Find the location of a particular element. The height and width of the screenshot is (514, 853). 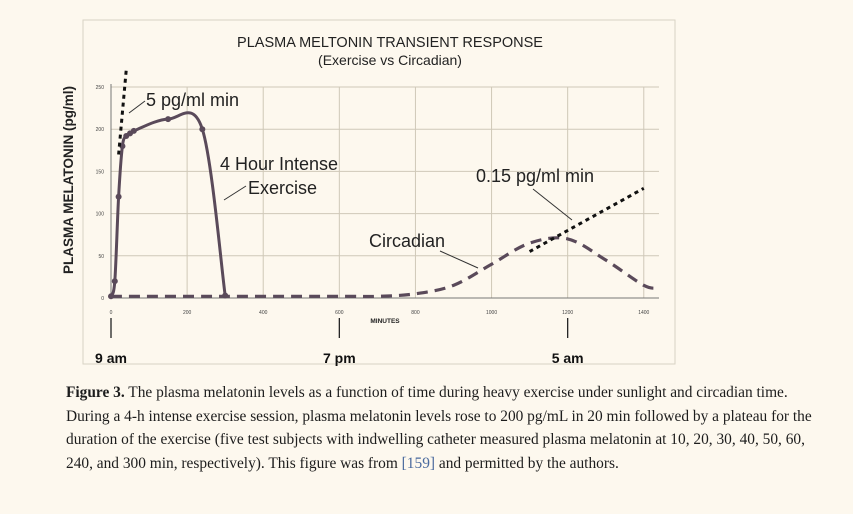

leader-exercise is located at coordinates (235, 193).